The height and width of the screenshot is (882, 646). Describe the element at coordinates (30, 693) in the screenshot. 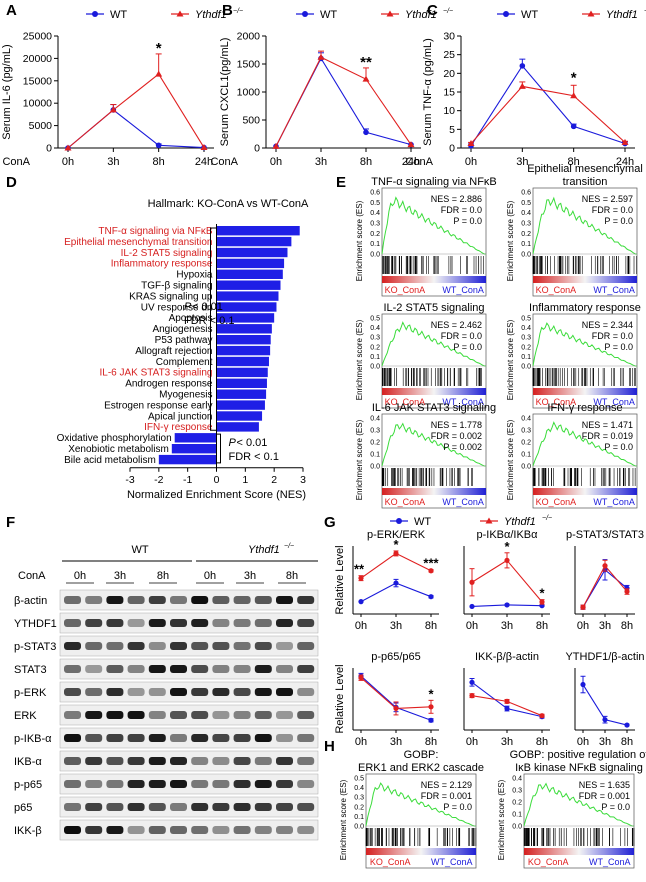

I see `blot-row-label: p-ERK` at that location.